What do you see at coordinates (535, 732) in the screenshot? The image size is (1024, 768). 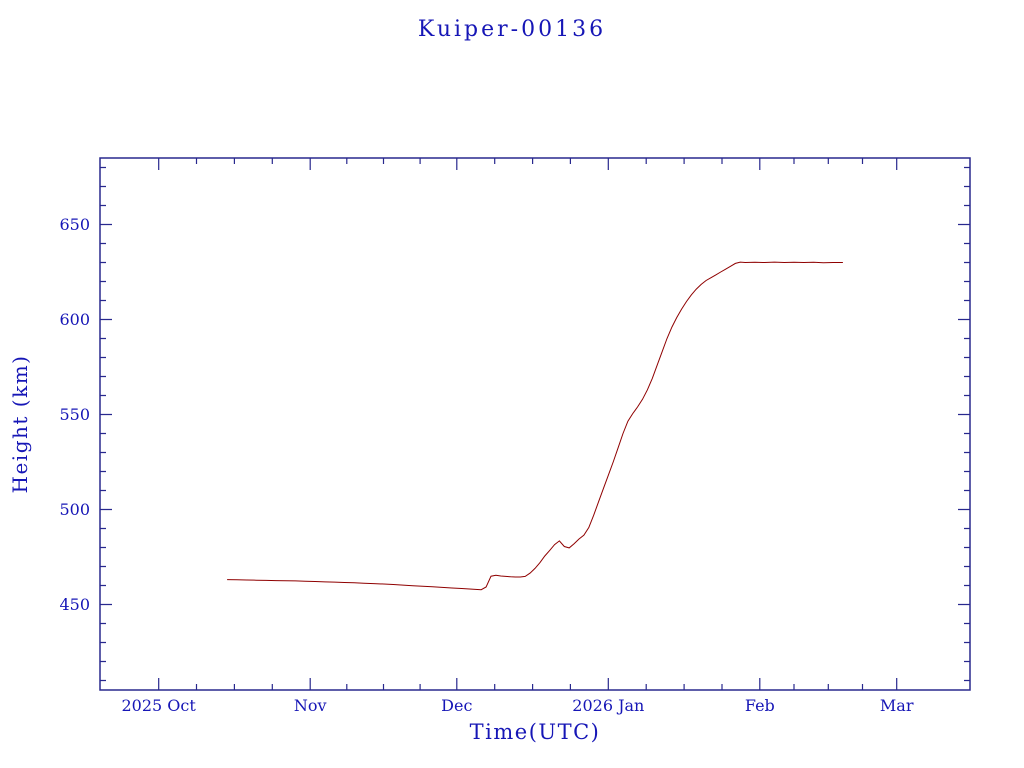 I see `x-axis-title: Time(UTC)` at bounding box center [535, 732].